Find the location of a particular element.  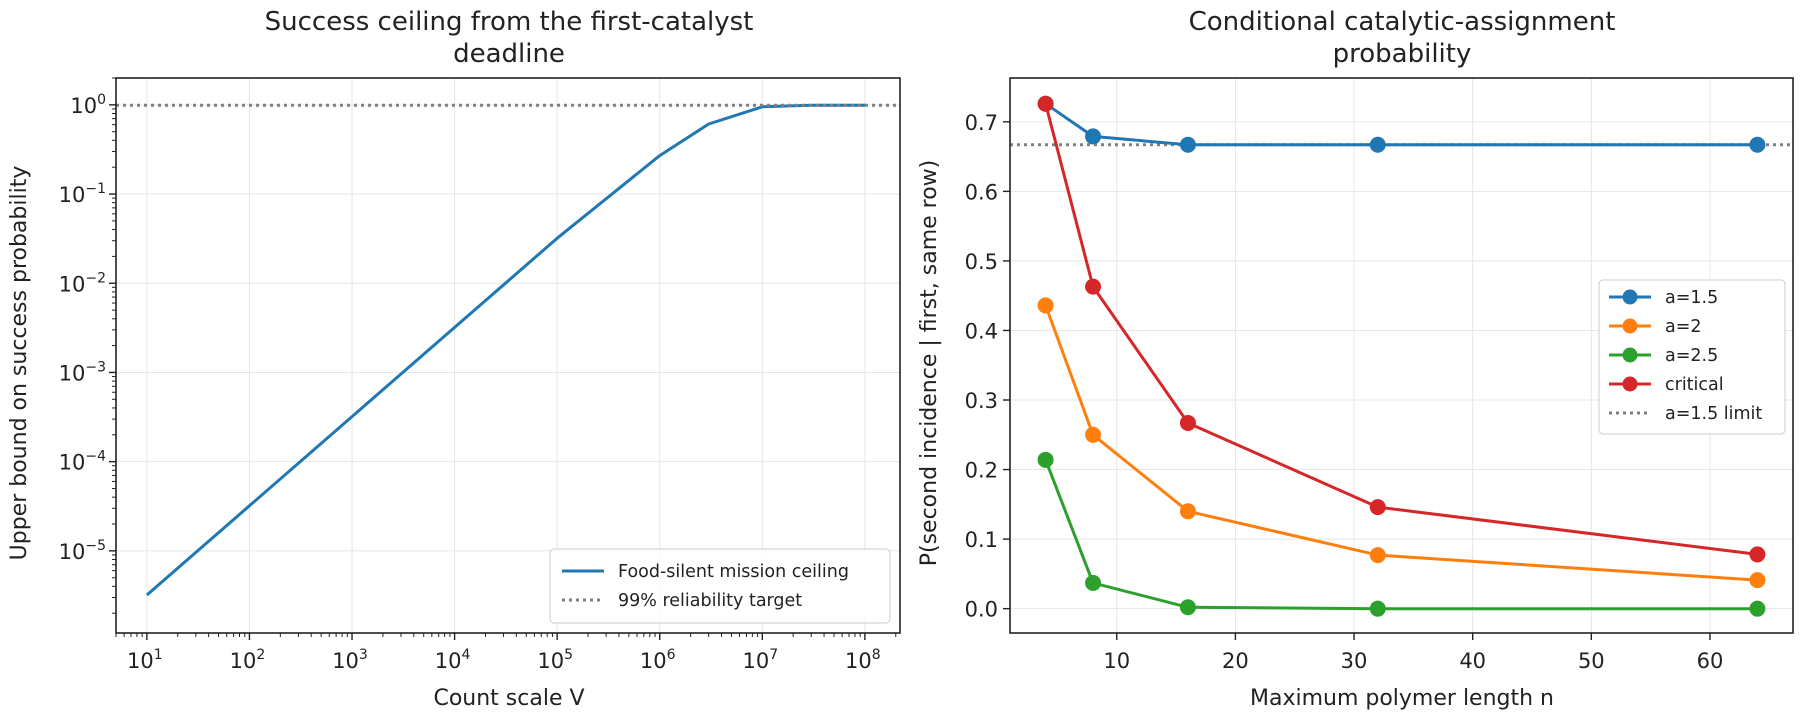

right-legend-label: a=2.5 is located at coordinates (1691, 356).